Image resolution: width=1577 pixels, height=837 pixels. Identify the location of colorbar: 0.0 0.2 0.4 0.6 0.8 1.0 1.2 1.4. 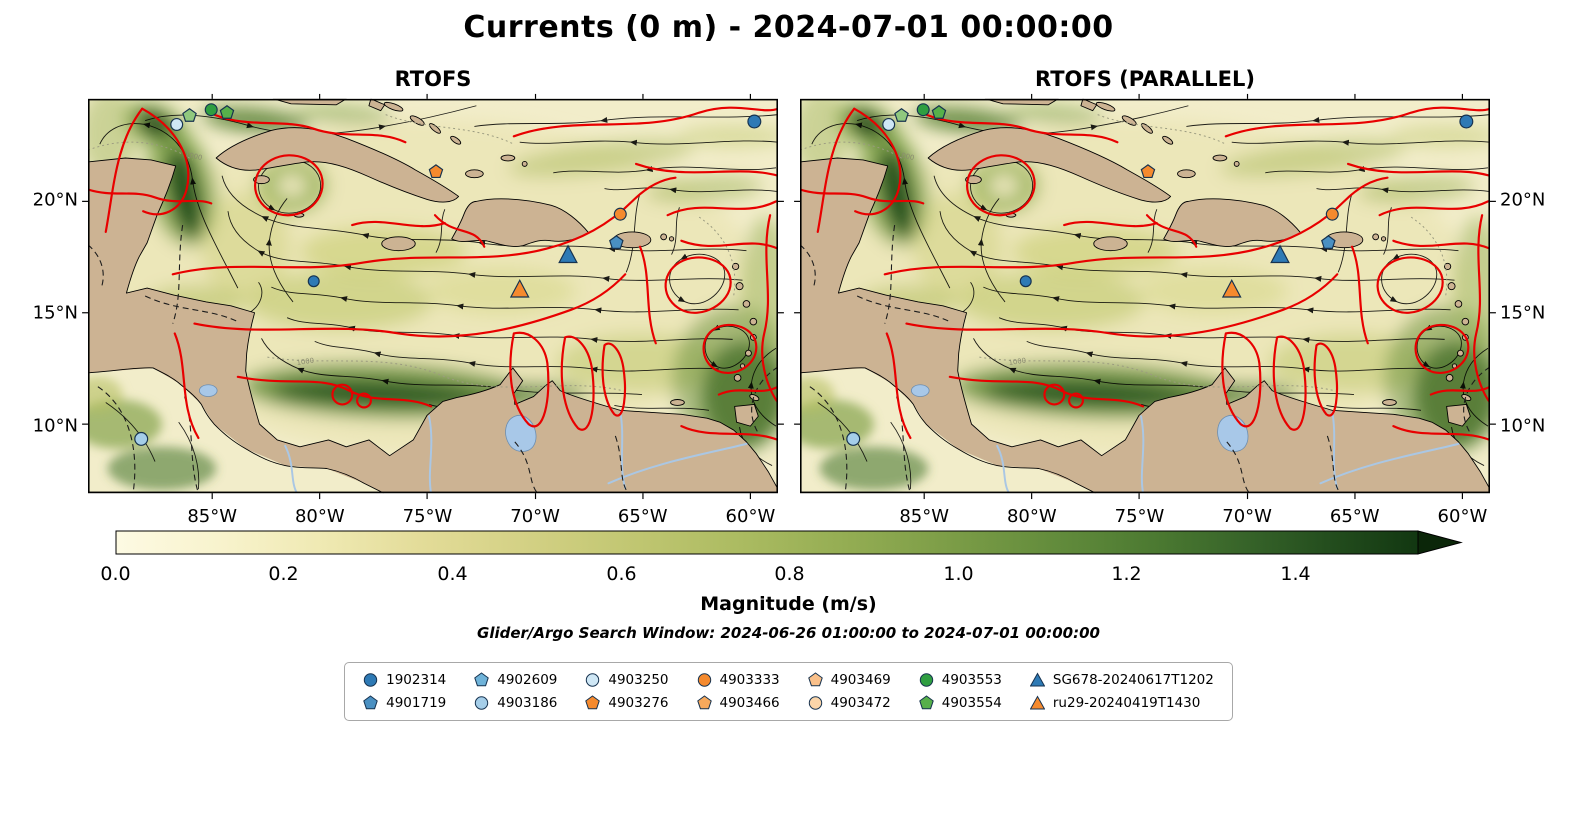
(781, 558).